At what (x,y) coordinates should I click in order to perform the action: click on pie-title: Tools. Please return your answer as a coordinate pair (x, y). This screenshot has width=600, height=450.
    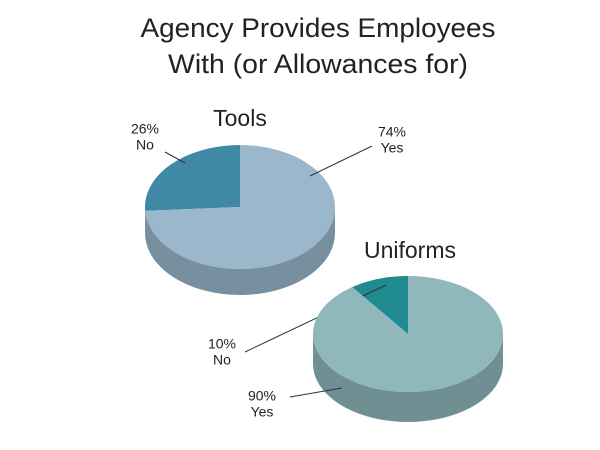
    Looking at the image, I should click on (240, 118).